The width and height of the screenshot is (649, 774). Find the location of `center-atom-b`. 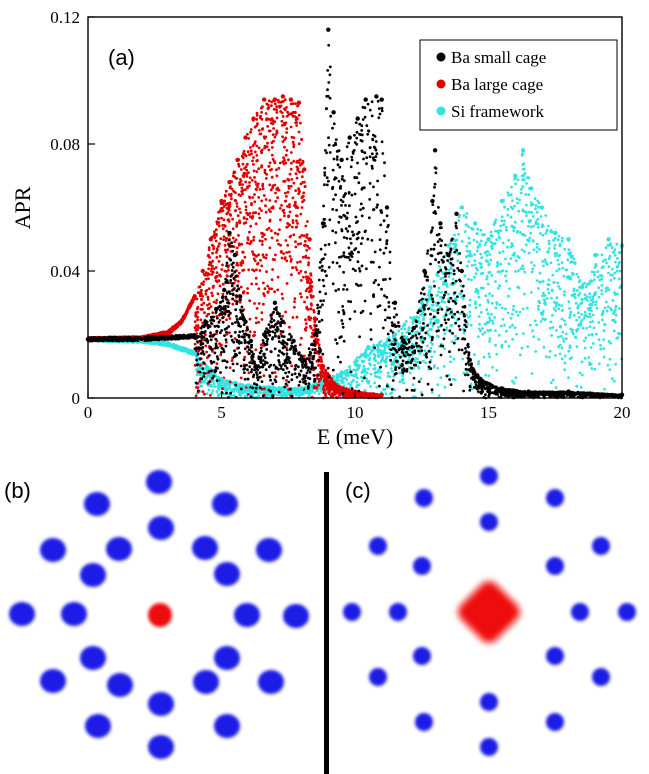

center-atom-b is located at coordinates (160, 615).